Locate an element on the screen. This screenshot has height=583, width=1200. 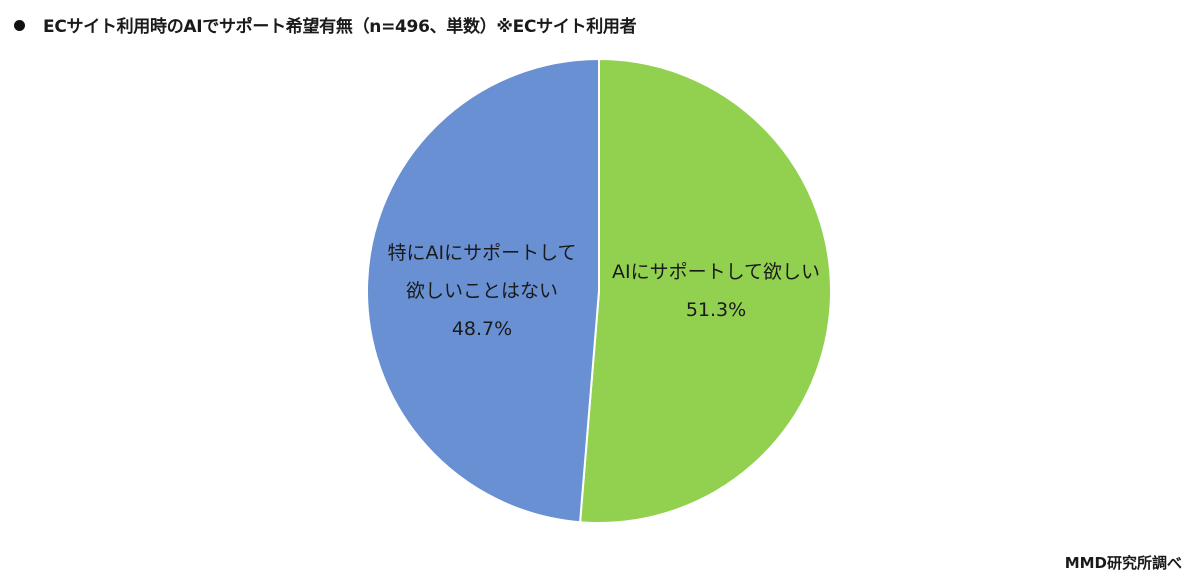
slice-category-label: AIにサポートして欲しい is located at coordinates (716, 272).